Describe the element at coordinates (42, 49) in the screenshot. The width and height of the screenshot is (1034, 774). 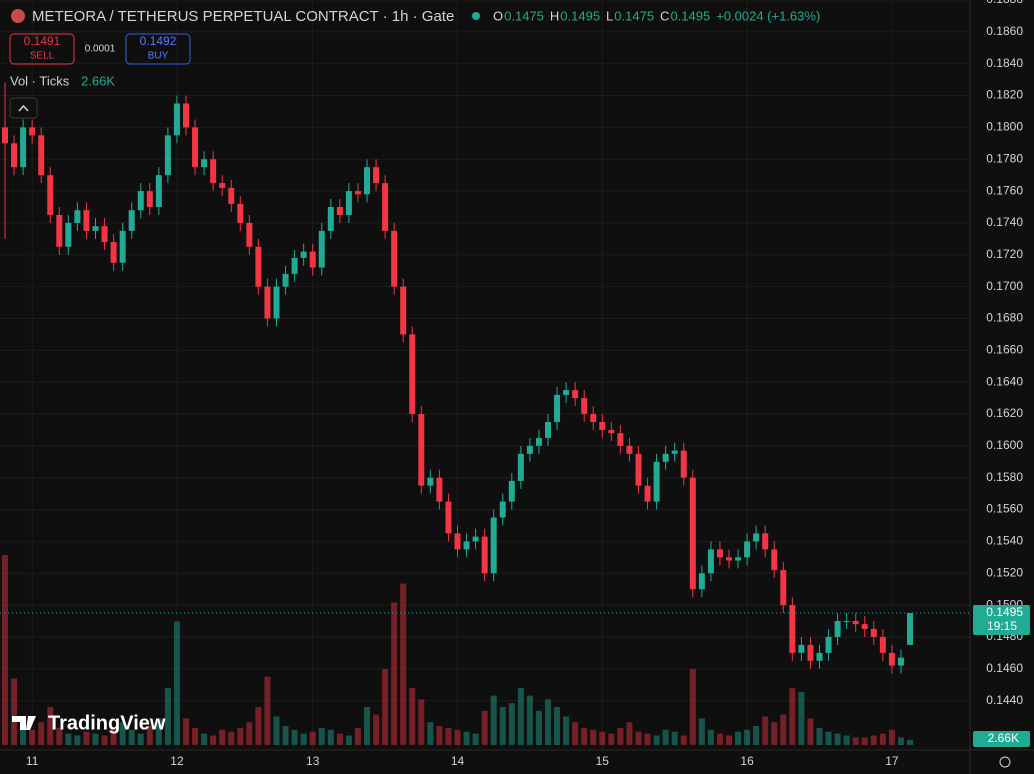
I see `sell-button` at that location.